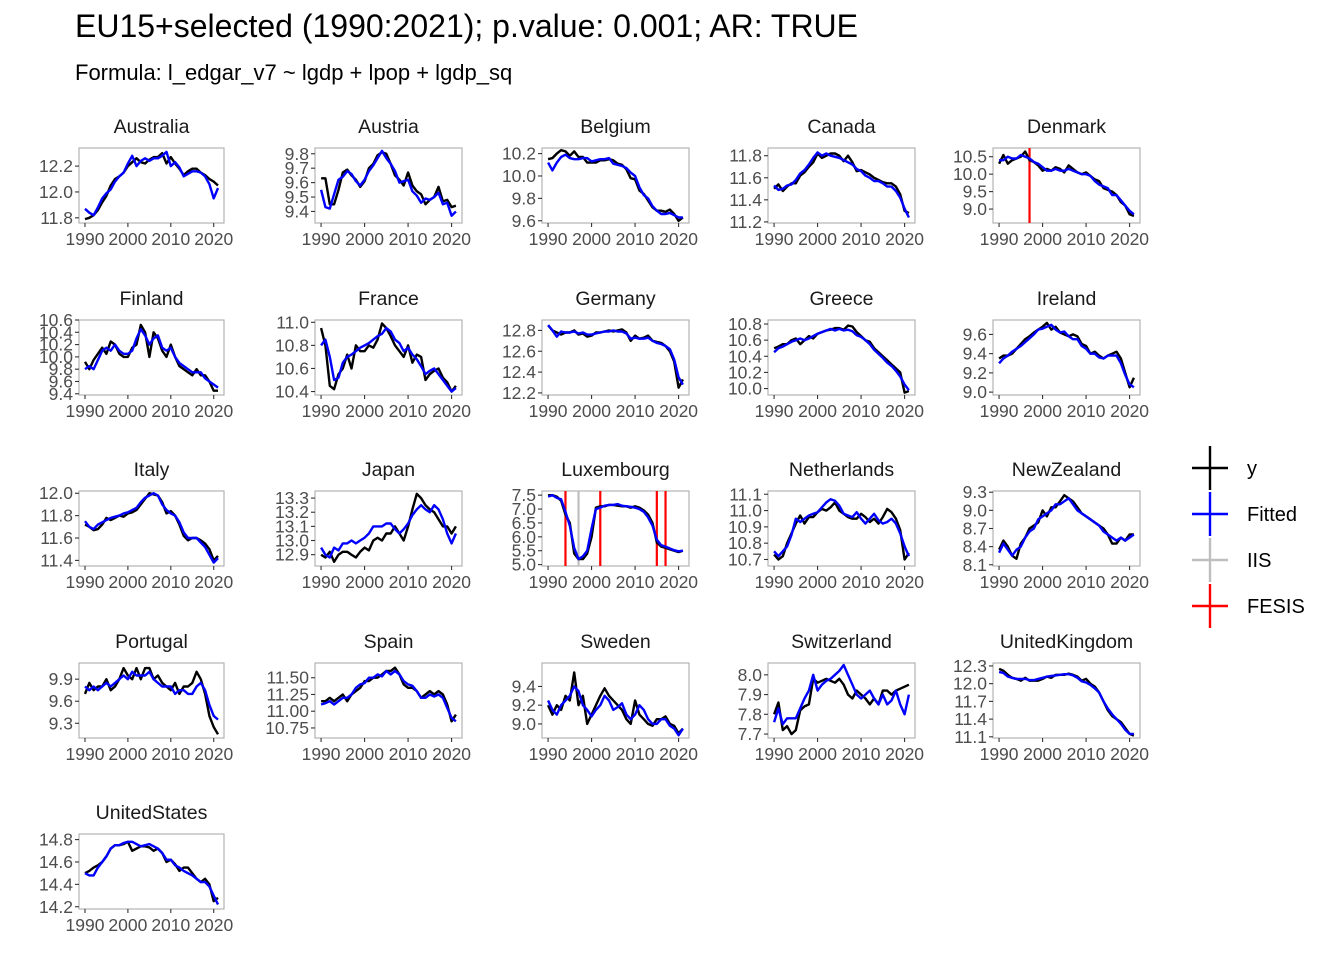 The width and height of the screenshot is (1344, 960). I want to click on y-tick-label-switzerland: 8.0, so click(750, 675).